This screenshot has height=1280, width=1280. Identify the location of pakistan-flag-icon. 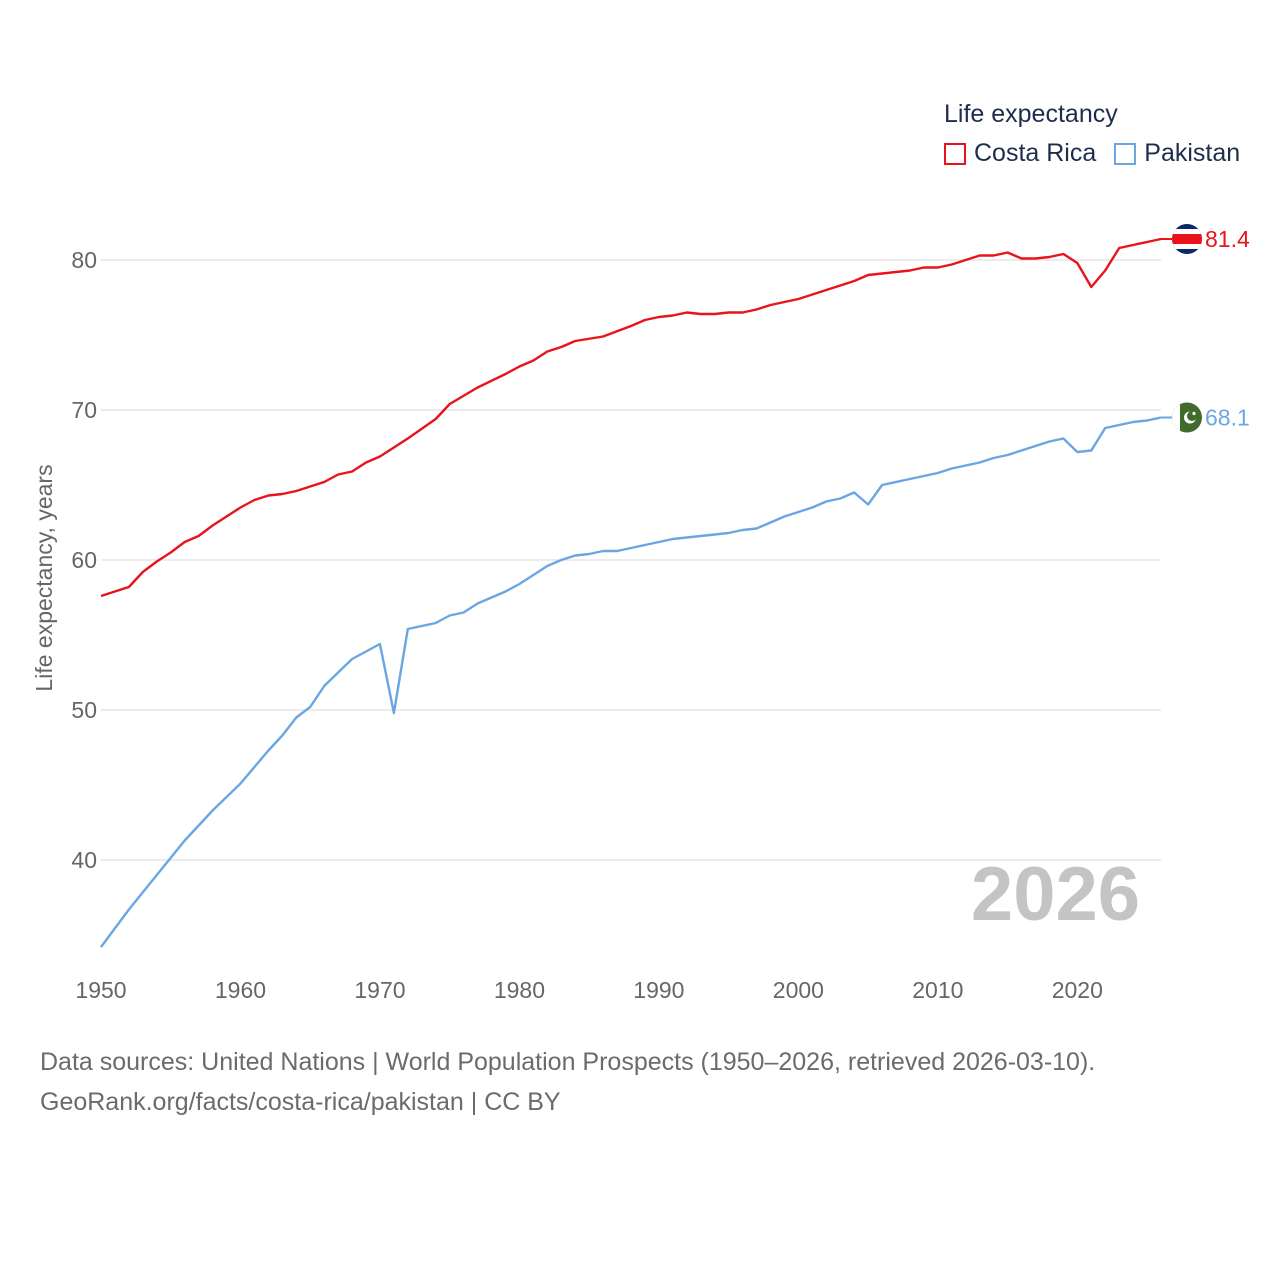
(1187, 417).